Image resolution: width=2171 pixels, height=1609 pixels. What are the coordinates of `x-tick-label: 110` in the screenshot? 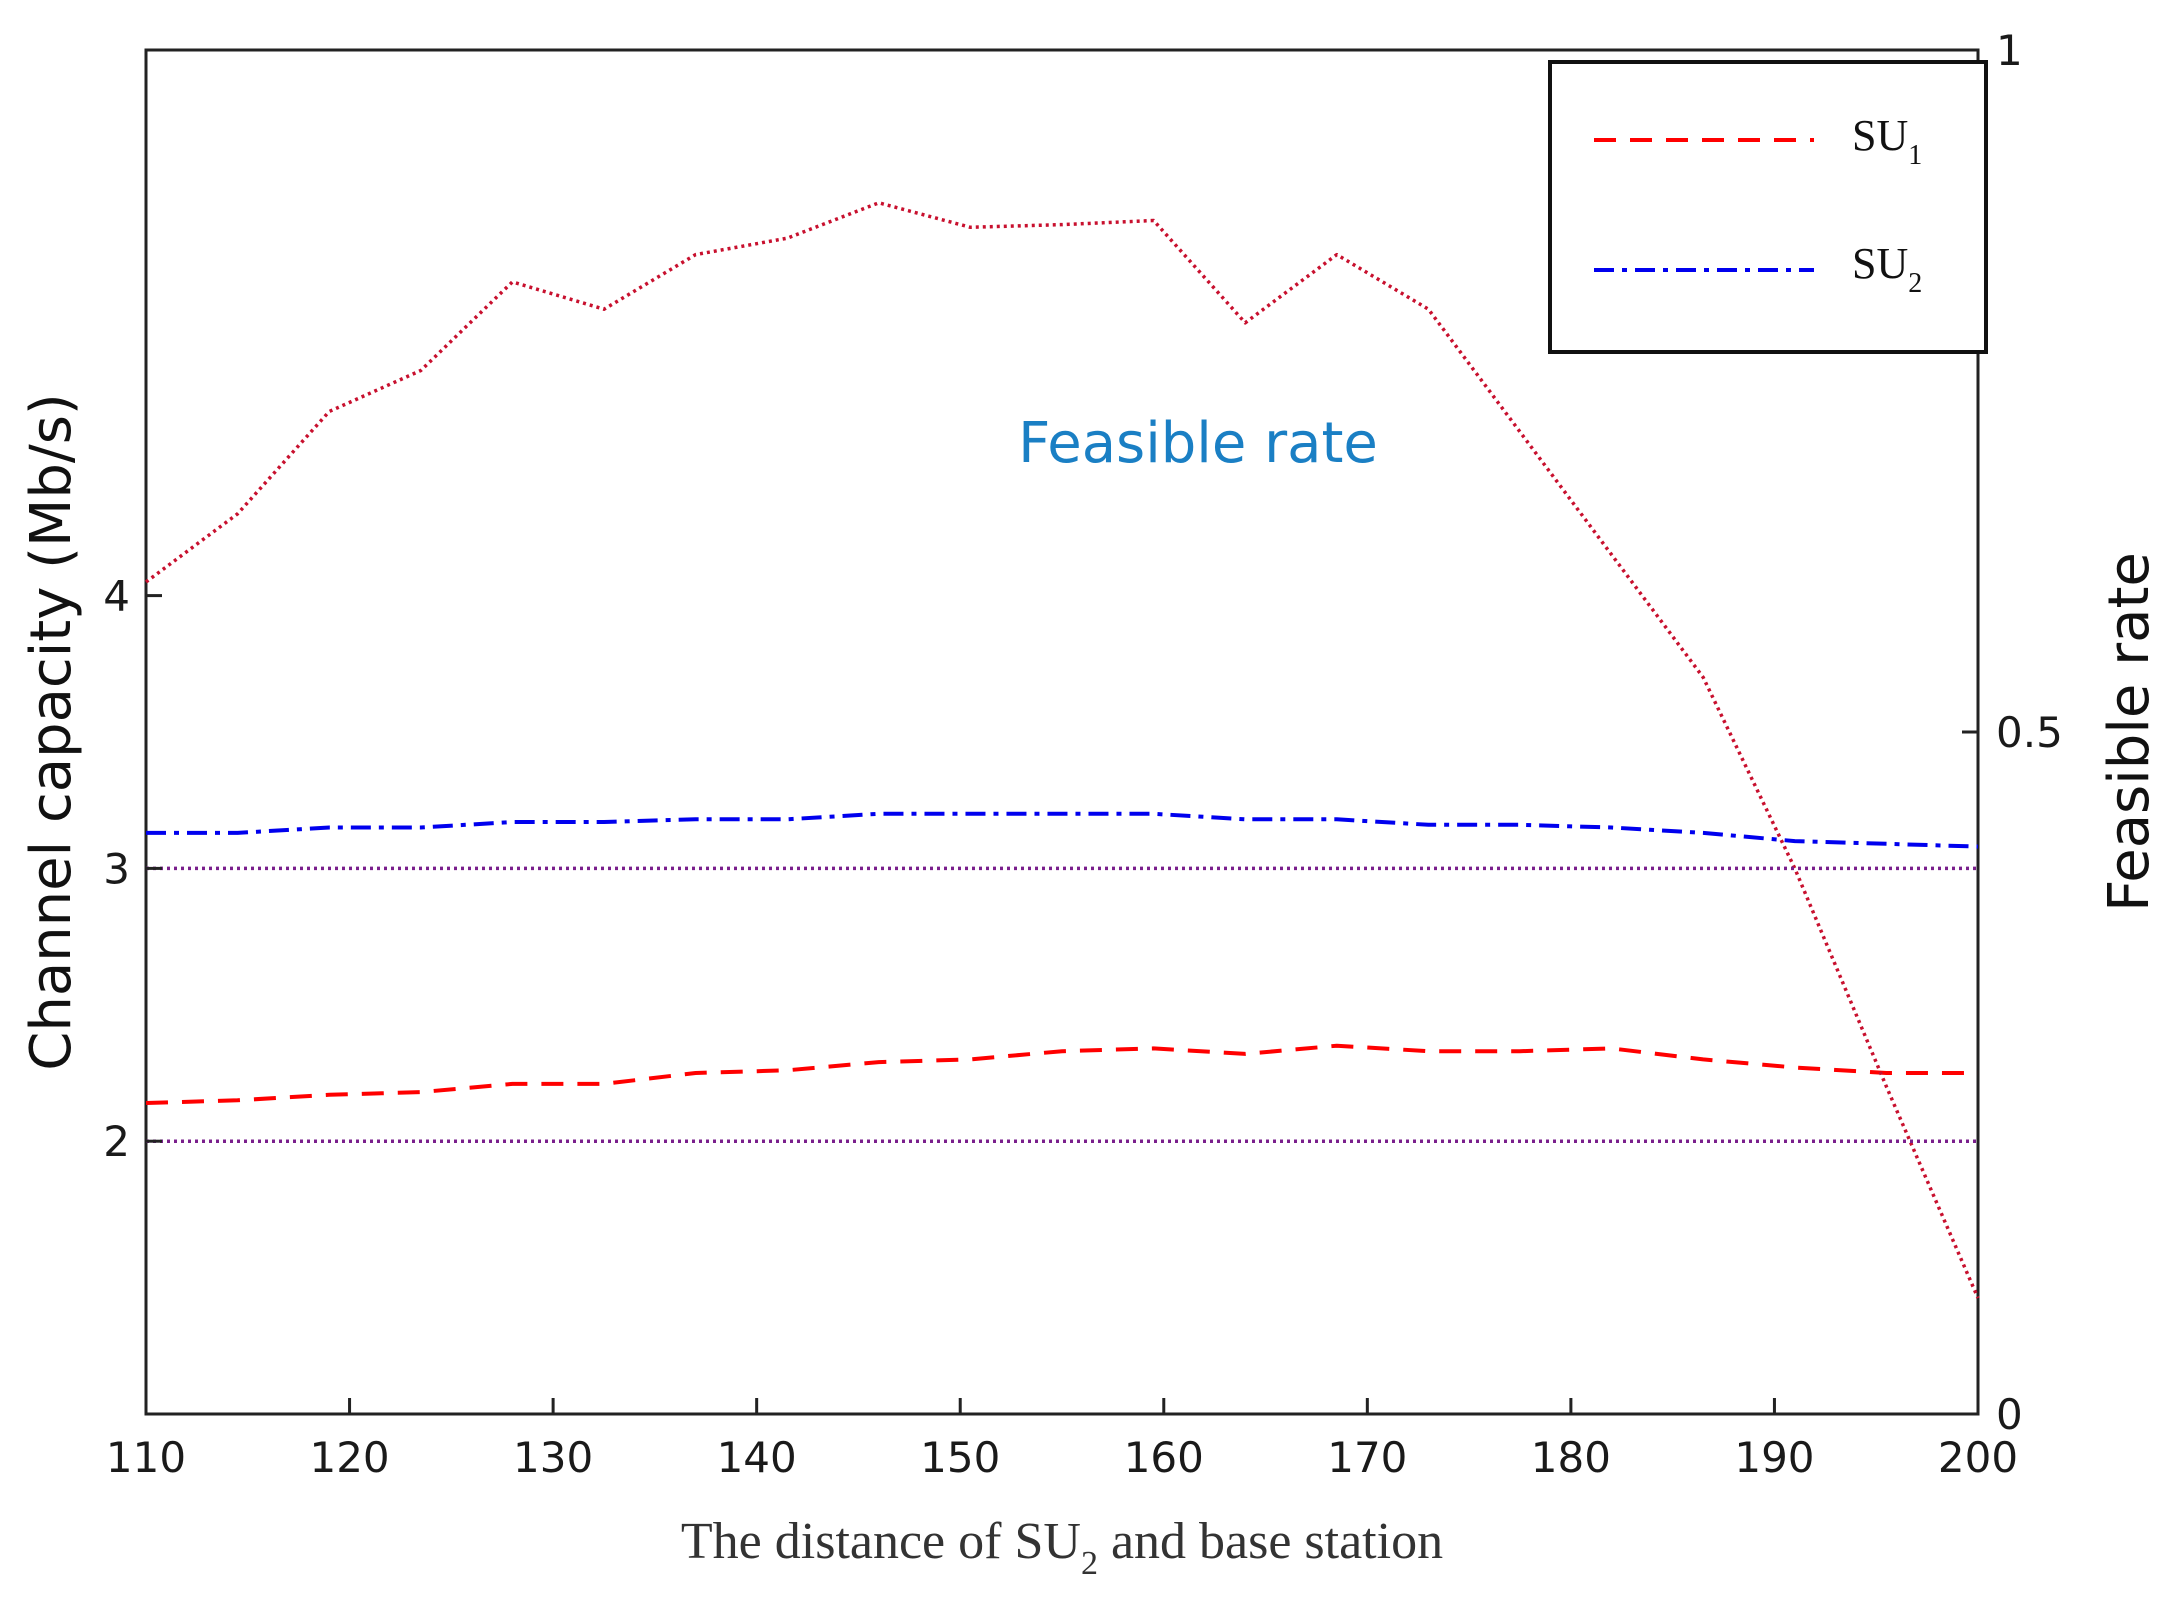 It's located at (146, 1457).